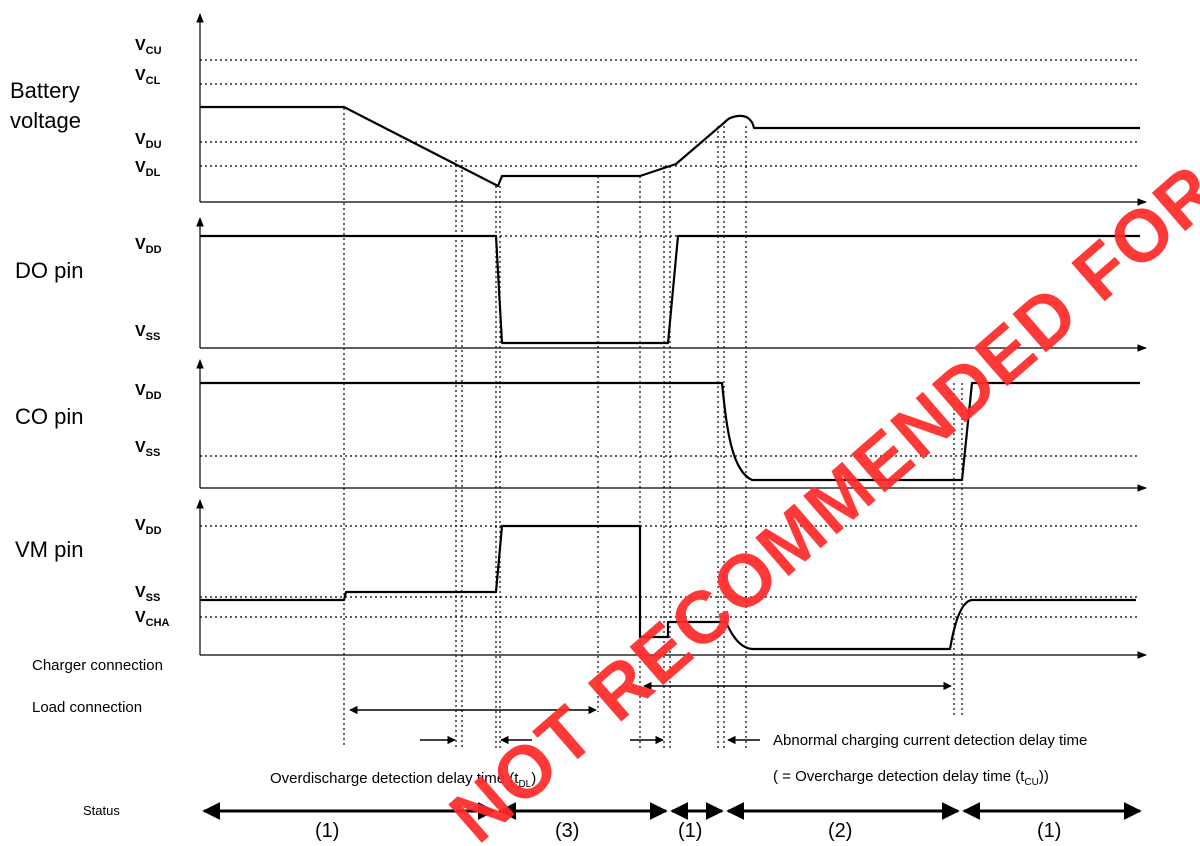 The height and width of the screenshot is (846, 1200). I want to click on level-vcu: VCU, so click(148, 47).